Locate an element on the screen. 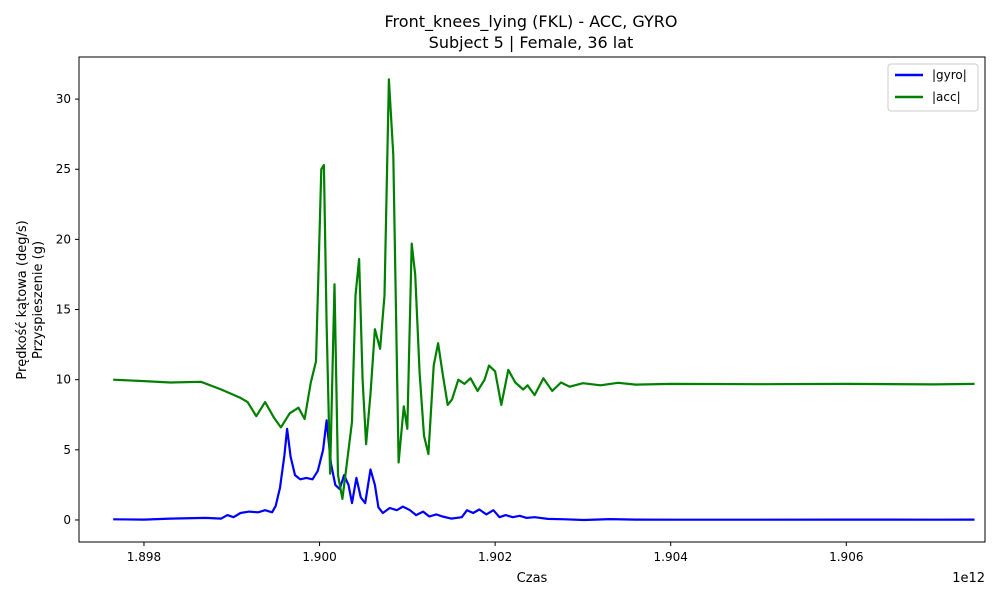  x-tick-label: 1.904 is located at coordinates (671, 557).